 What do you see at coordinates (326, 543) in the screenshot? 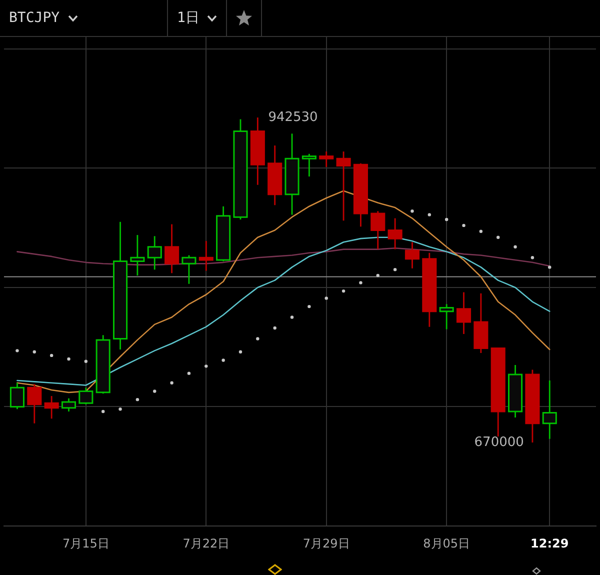
I see `x-tick-label: 7月29日` at bounding box center [326, 543].